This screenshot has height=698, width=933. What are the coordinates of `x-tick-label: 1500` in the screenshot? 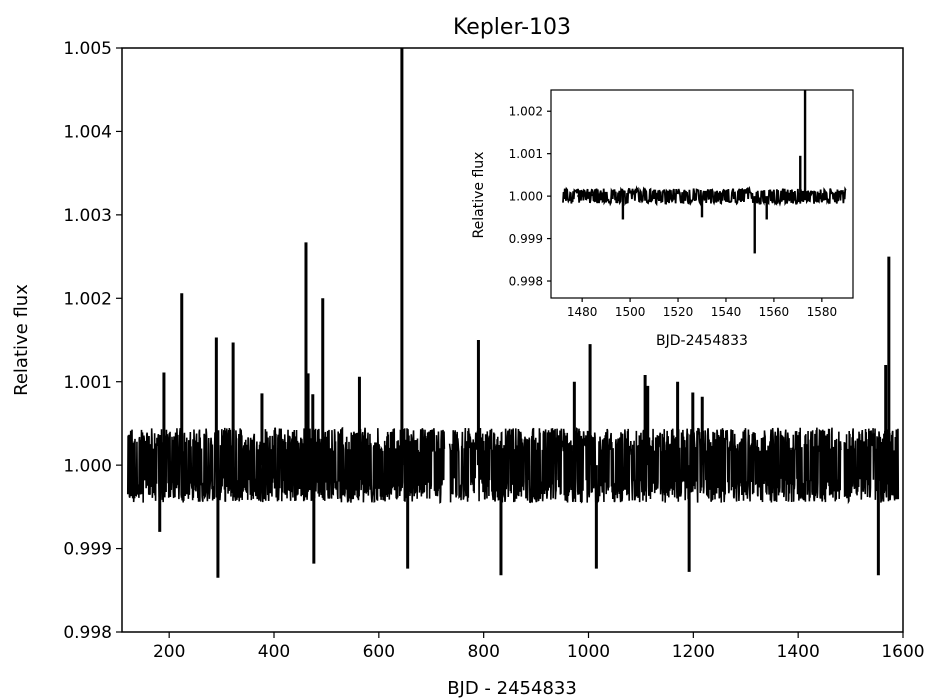 It's located at (630, 312).